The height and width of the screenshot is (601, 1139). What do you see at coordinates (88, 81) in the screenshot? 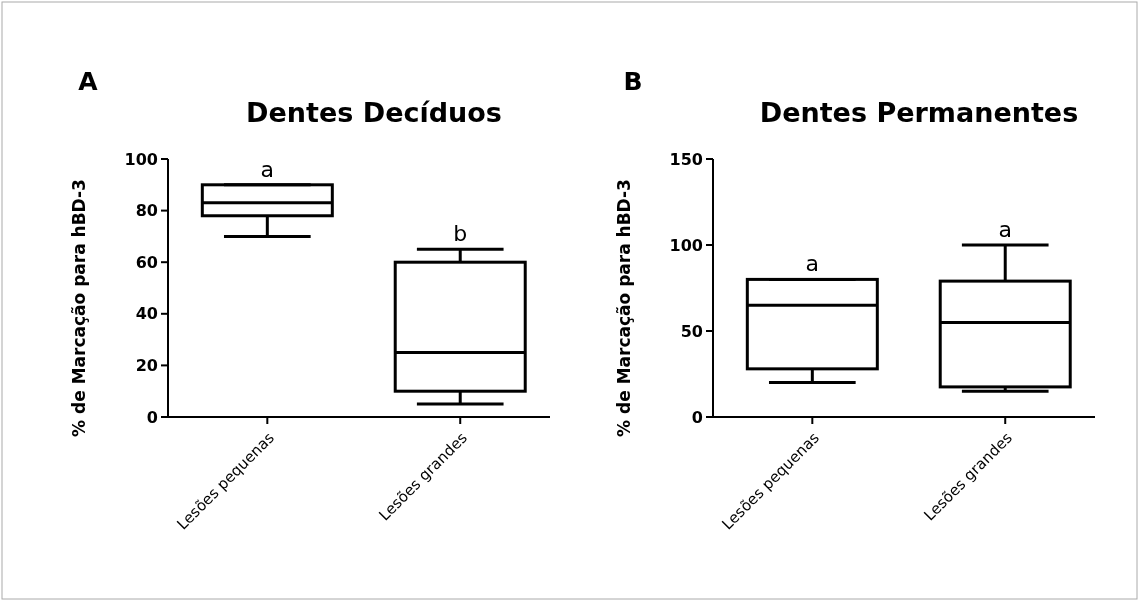
I see `text: A` at bounding box center [88, 81].